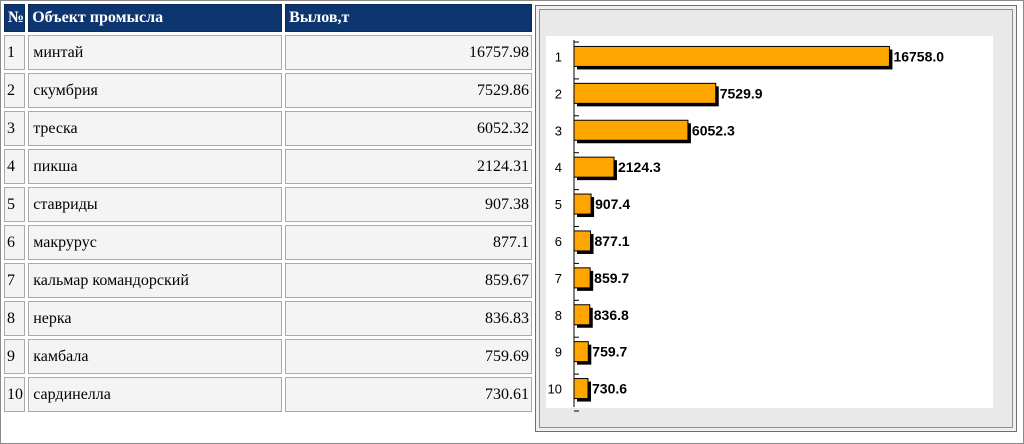 The width and height of the screenshot is (1024, 444). I want to click on data-label: 730.6, so click(609, 389).